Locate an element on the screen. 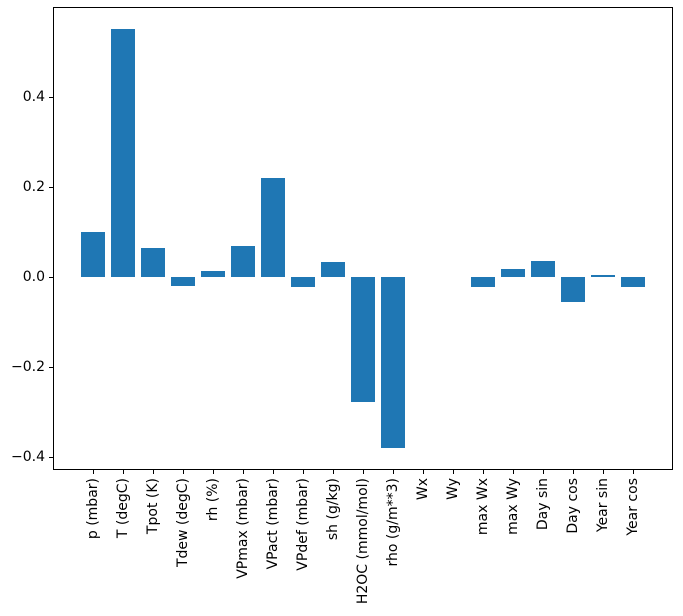 The height and width of the screenshot is (616, 683). x-tick-label: Wx is located at coordinates (423, 489).